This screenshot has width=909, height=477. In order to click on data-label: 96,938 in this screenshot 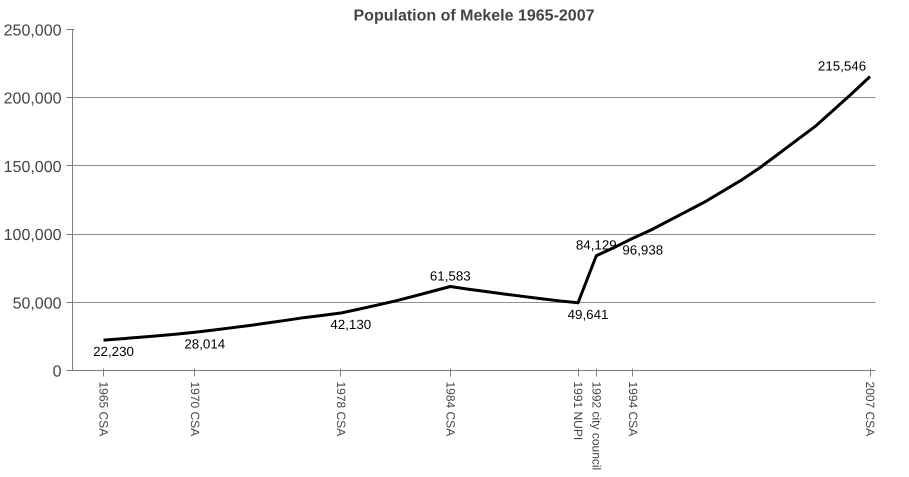, I will do `click(643, 250)`.